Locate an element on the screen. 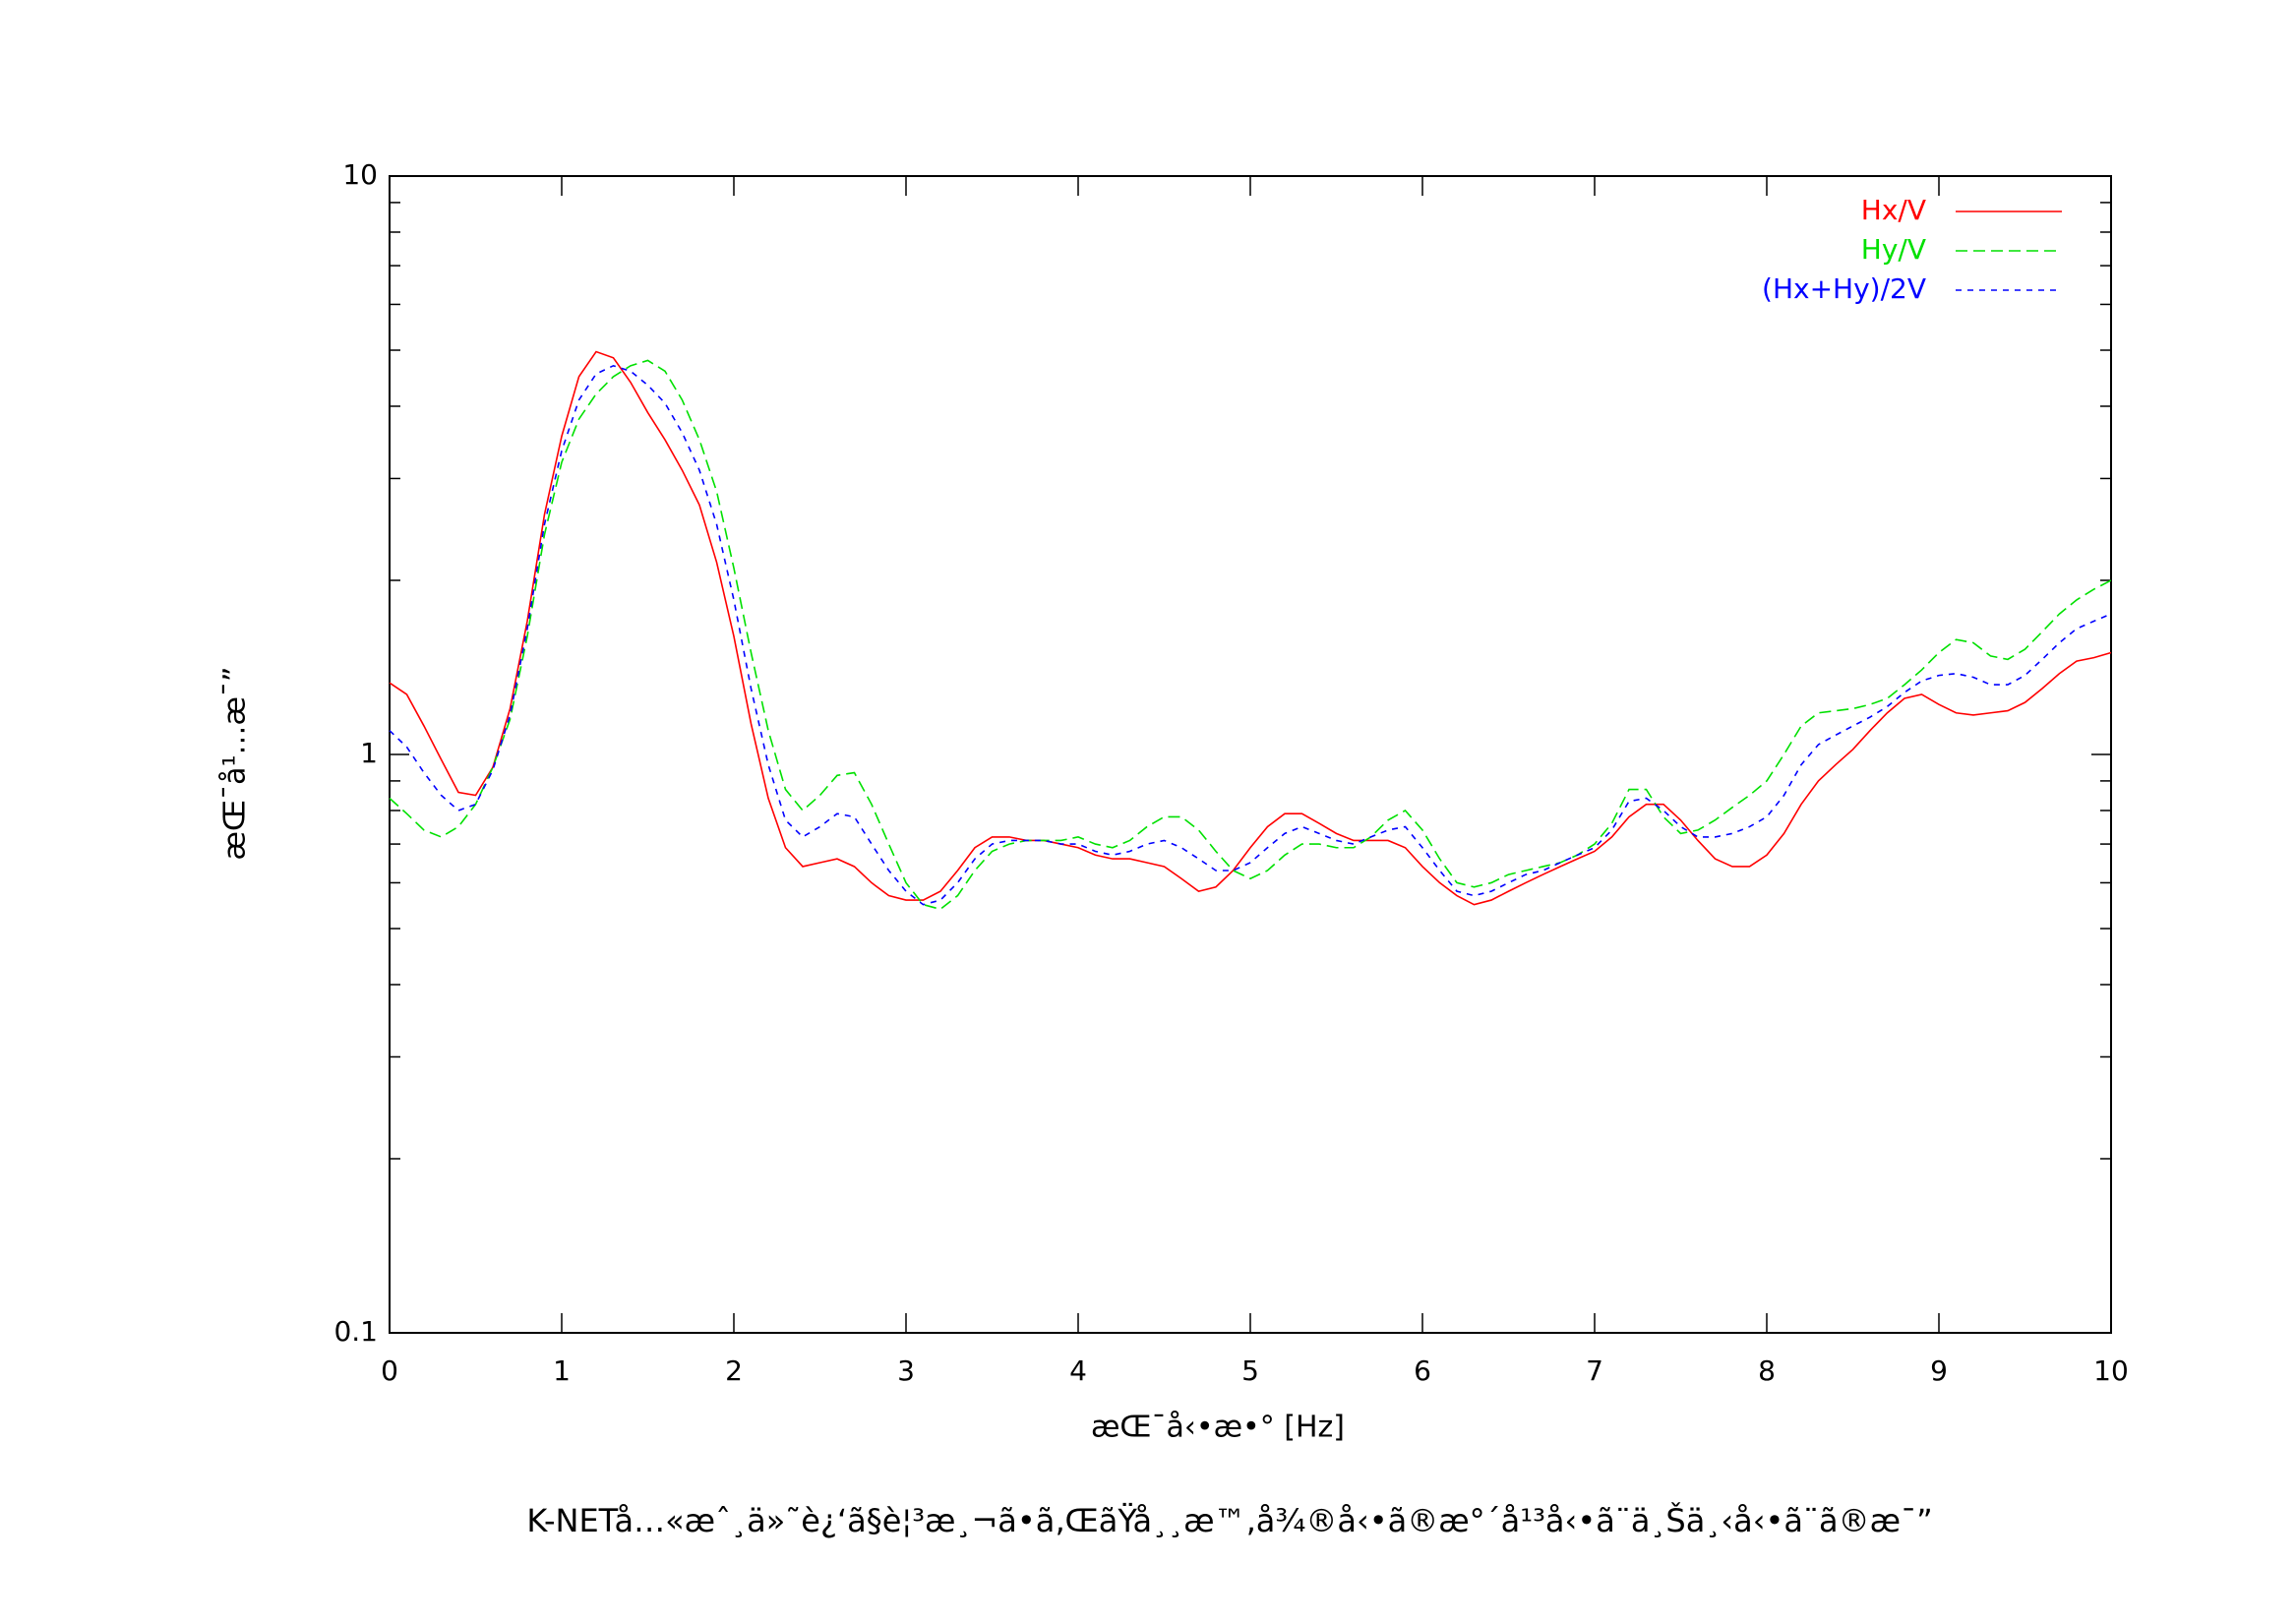  x-tick-label: 1 is located at coordinates (562, 1370).